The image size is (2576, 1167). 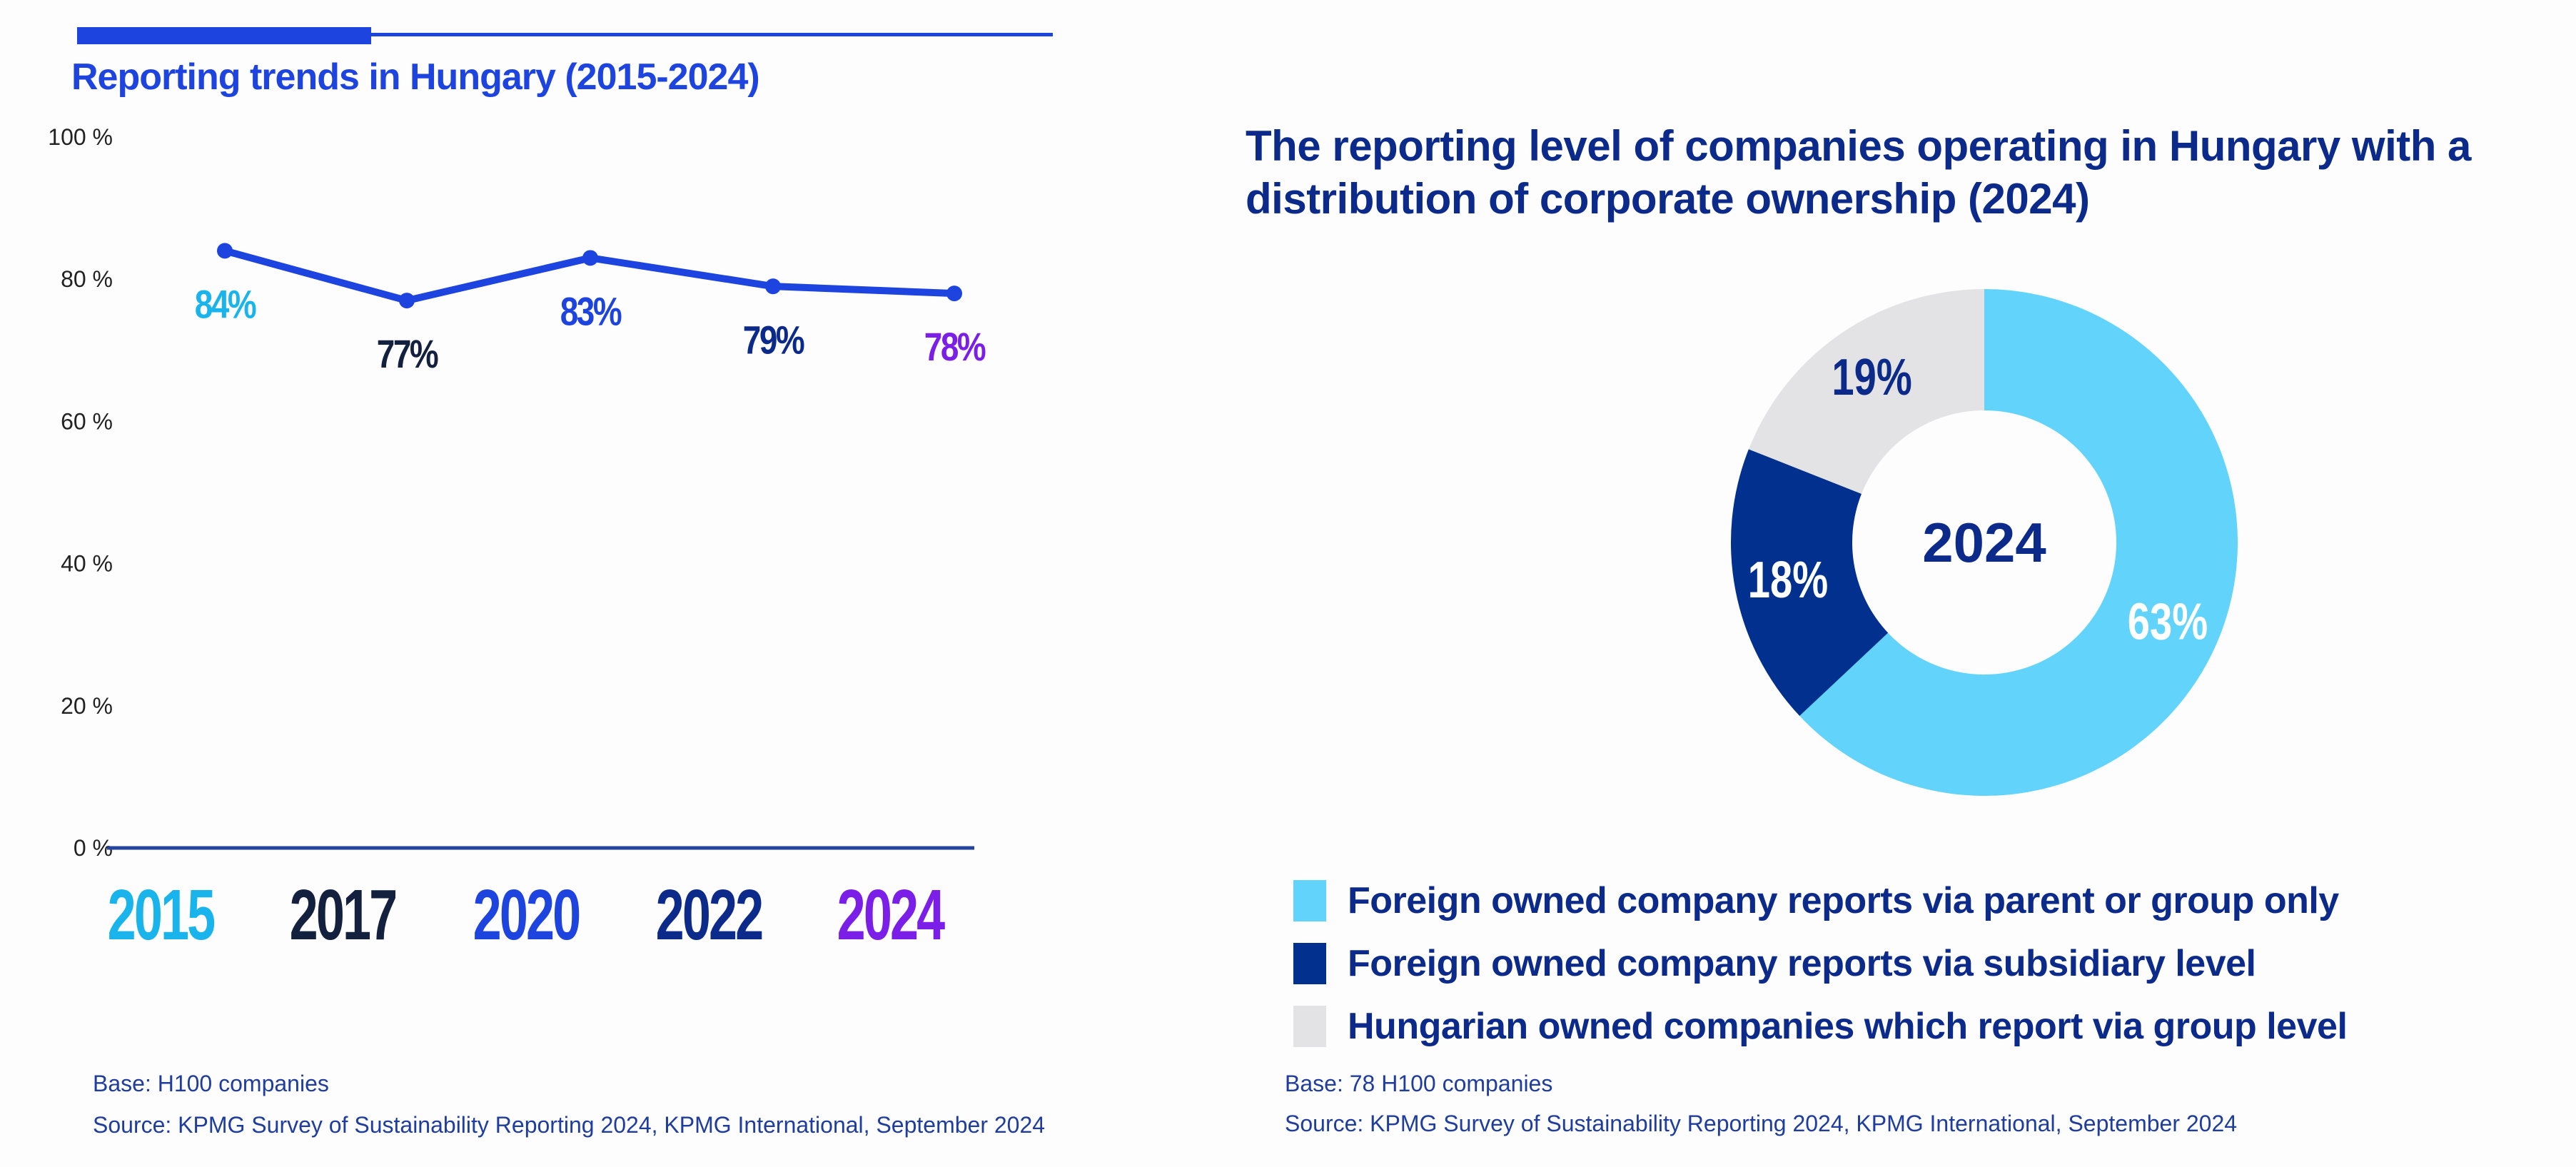 What do you see at coordinates (87, 706) in the screenshot?
I see `y-tick-label: 20 %` at bounding box center [87, 706].